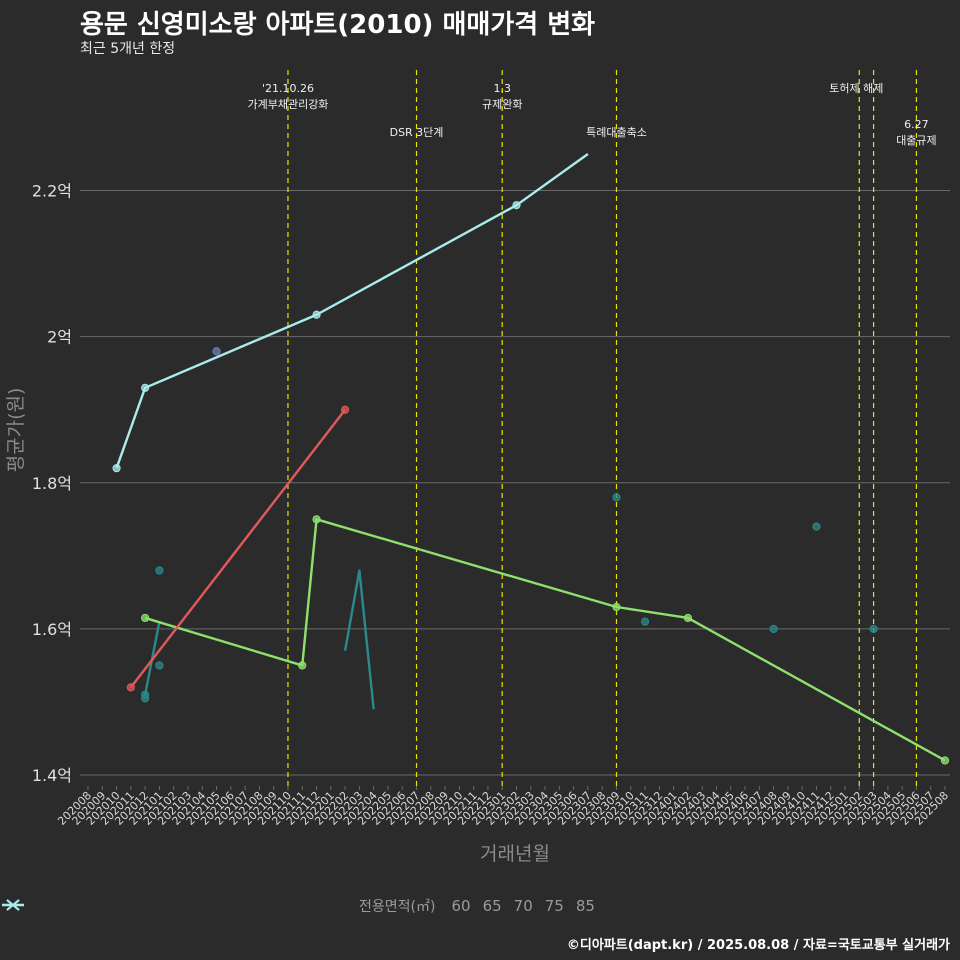  Describe the element at coordinates (554, 906) in the screenshot. I see `legend-label: 75` at that location.